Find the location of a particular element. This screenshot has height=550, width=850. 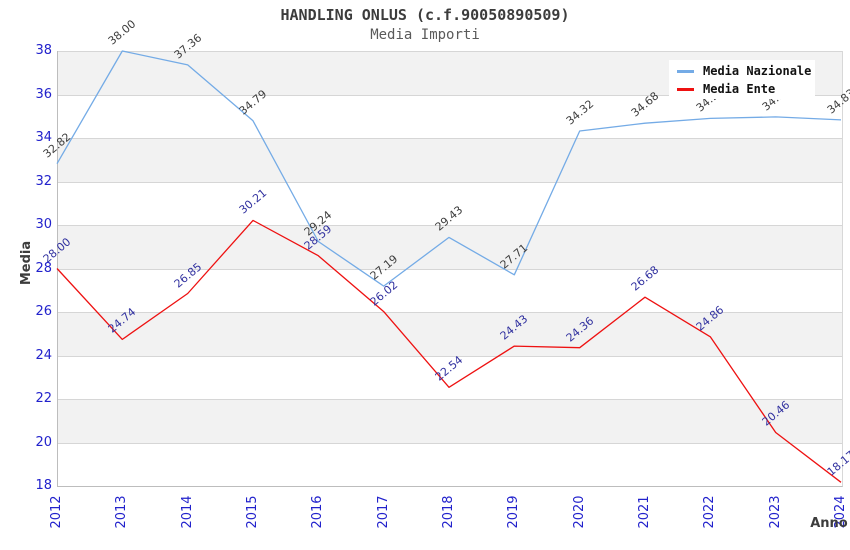

y-tick-label: 30 is located at coordinates (43, 224).